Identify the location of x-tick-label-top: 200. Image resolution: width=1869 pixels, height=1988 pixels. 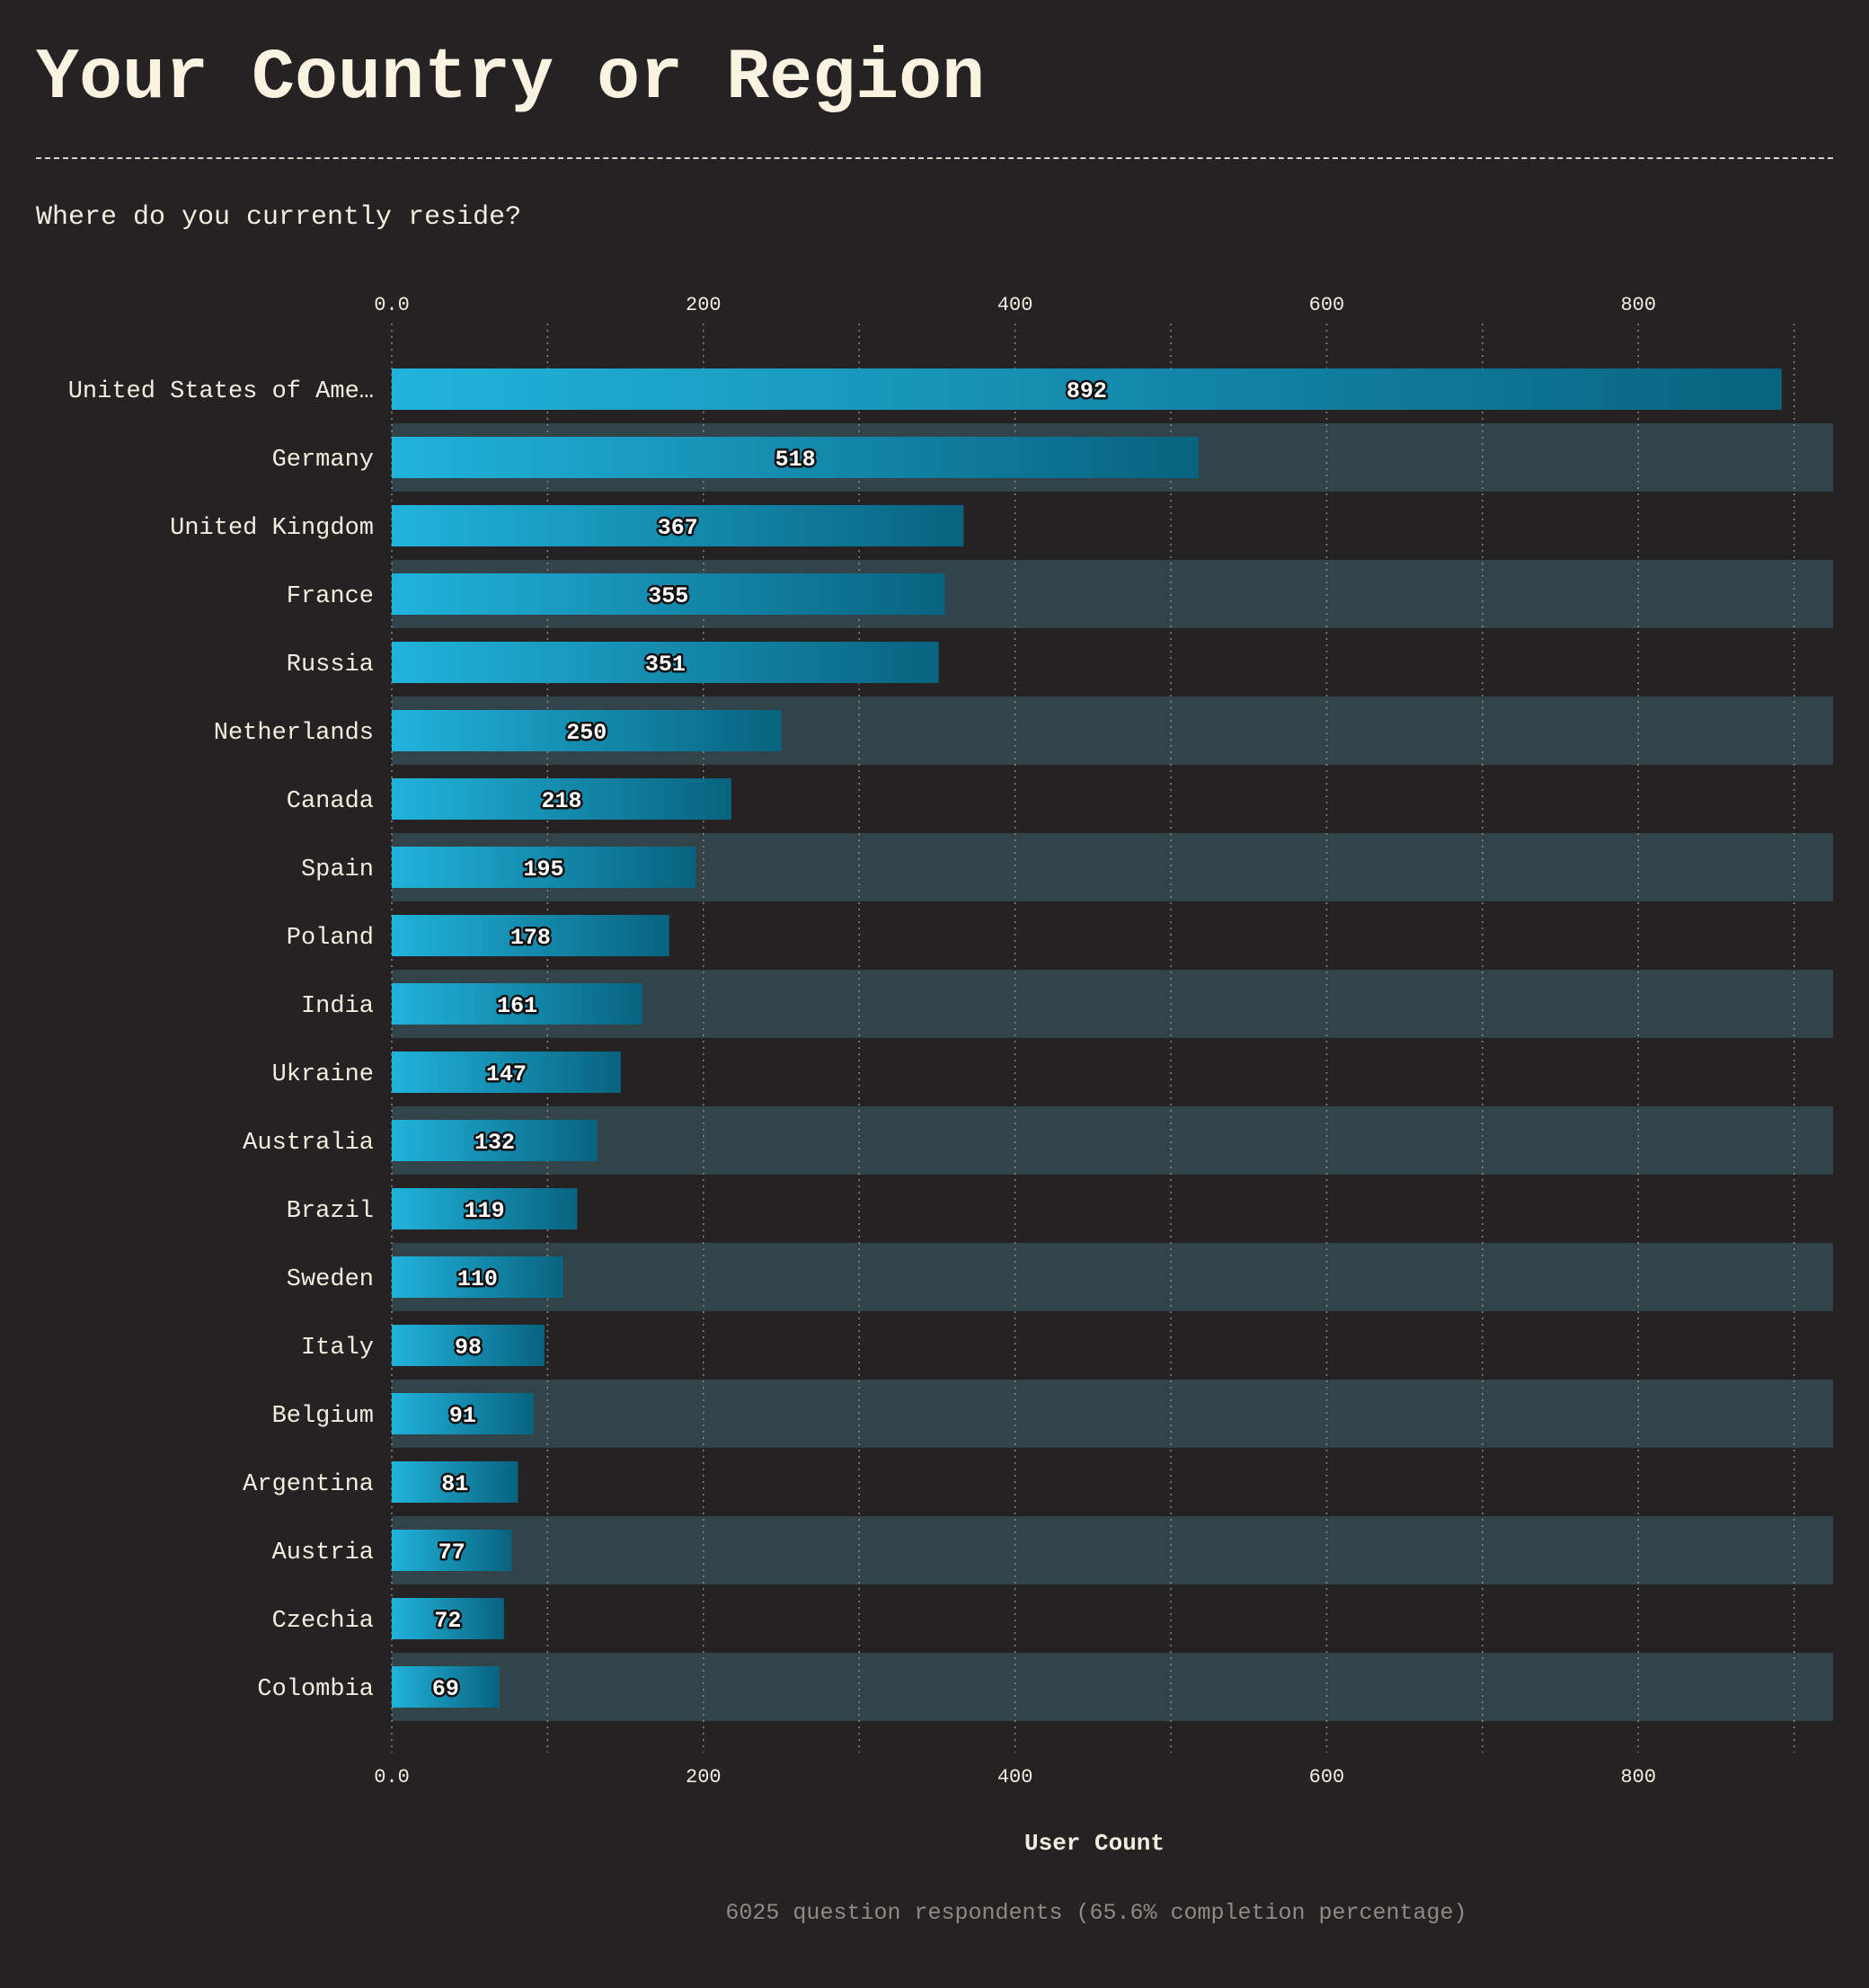
(704, 305).